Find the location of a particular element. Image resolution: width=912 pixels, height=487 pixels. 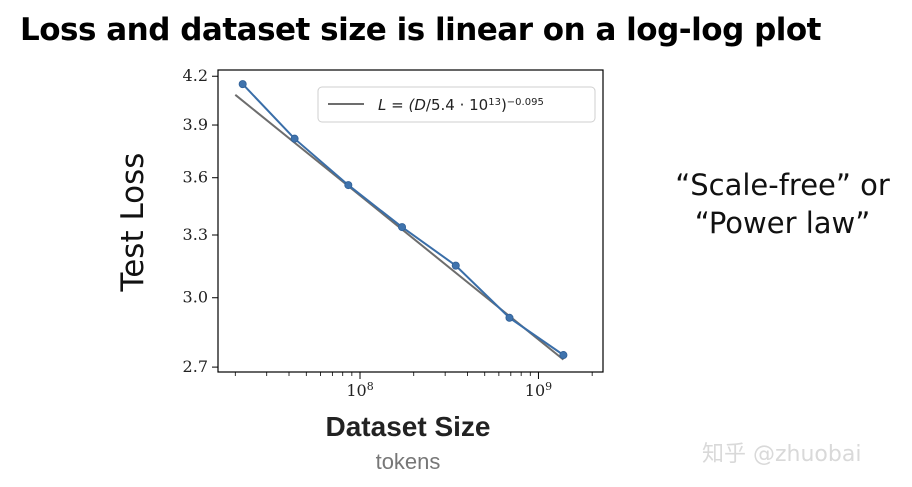

y-axis-label: Test Loss is located at coordinates (133, 223).